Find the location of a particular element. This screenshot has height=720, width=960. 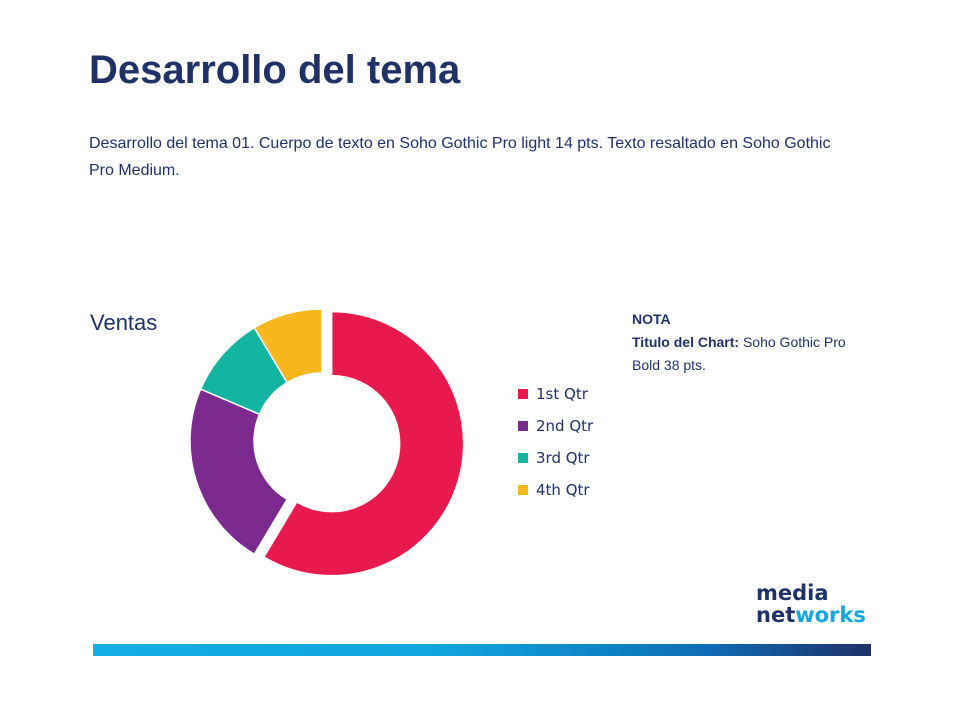

logo-line2: networks is located at coordinates (811, 615).